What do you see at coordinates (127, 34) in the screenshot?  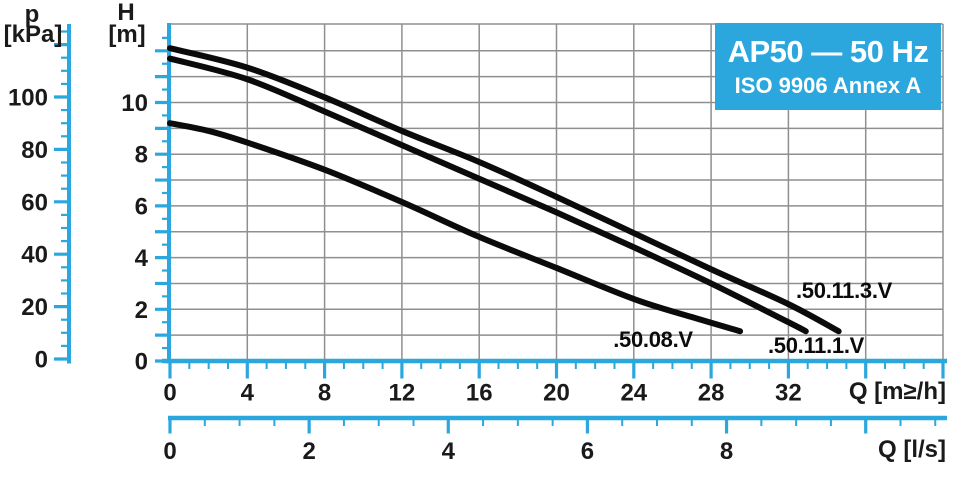 I see `head-axis-unit: [m]` at bounding box center [127, 34].